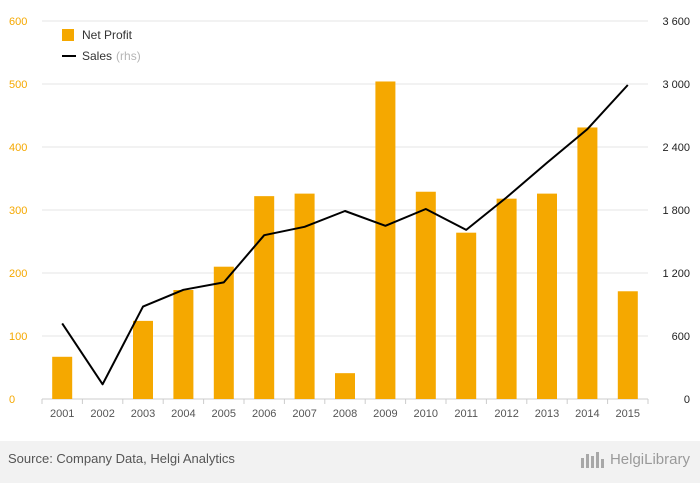 The height and width of the screenshot is (483, 700). What do you see at coordinates (128, 56) in the screenshot?
I see `legend-label-sales-suffix: (rhs)` at bounding box center [128, 56].